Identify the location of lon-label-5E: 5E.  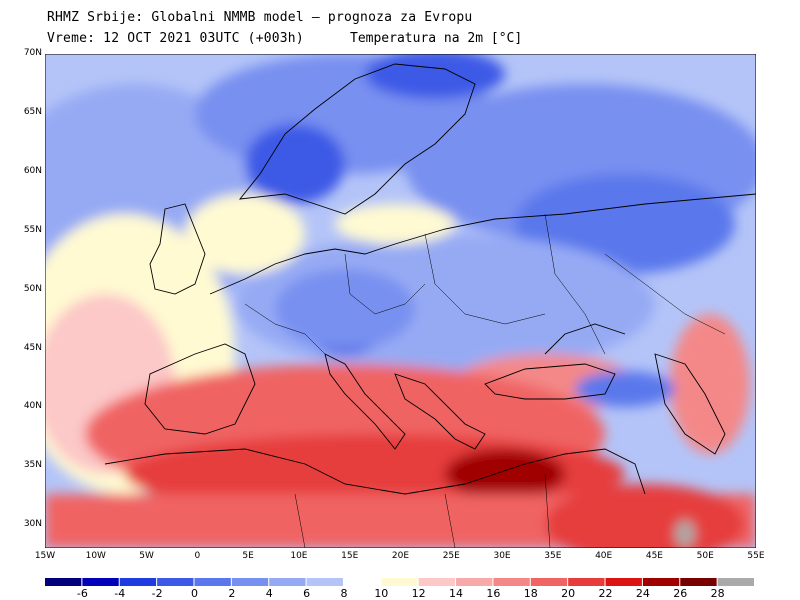
(248, 556).